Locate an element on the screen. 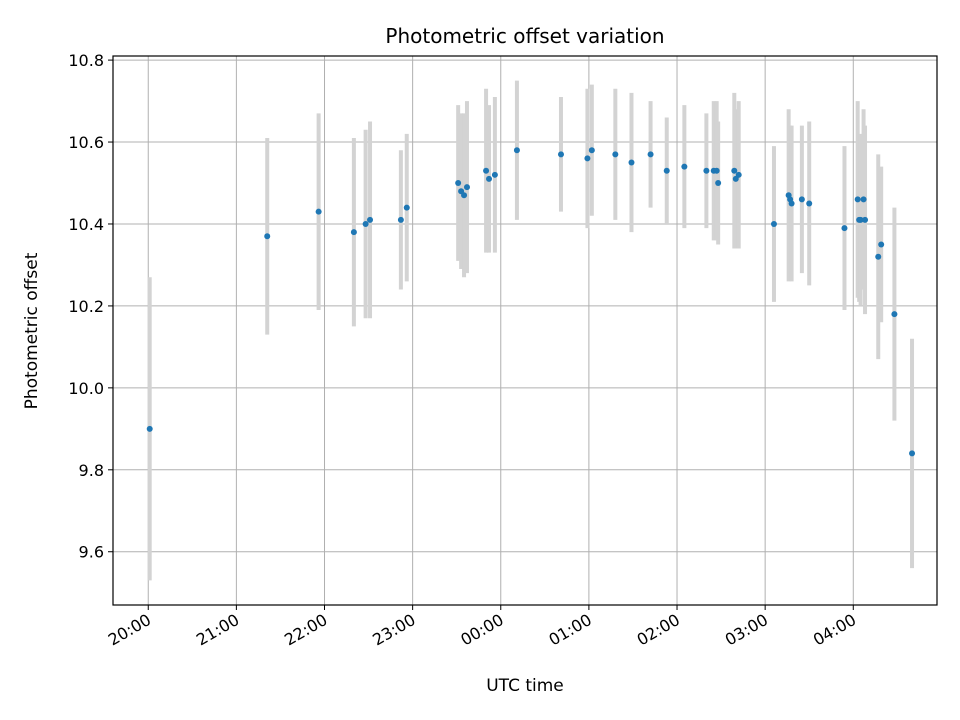 The width and height of the screenshot is (960, 720). y-axis-label: Photometric offset is located at coordinates (32, 330).